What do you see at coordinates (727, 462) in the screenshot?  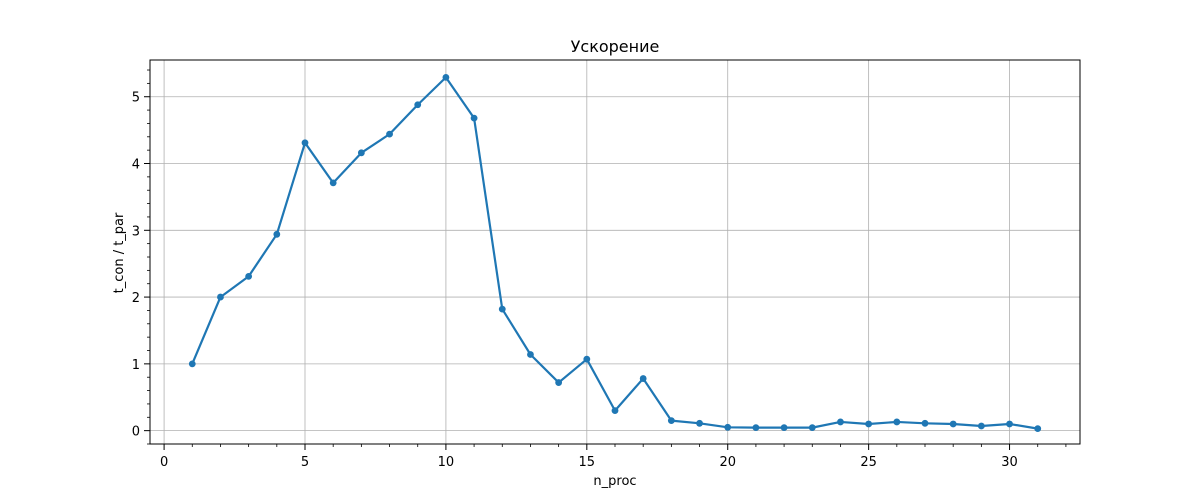 I see `x-tick-label: 20` at bounding box center [727, 462].